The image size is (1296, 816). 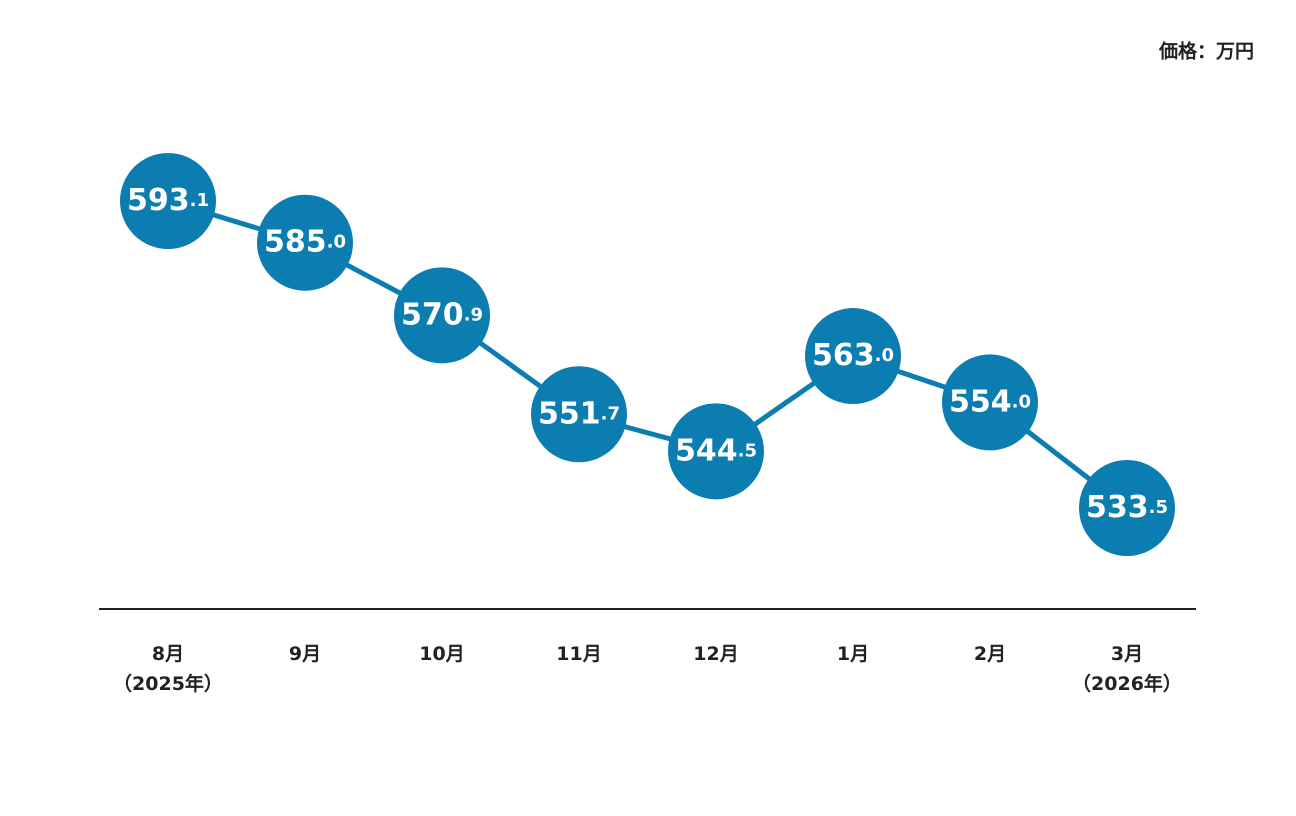 I want to click on data-label: 554.0, so click(x=990, y=401).